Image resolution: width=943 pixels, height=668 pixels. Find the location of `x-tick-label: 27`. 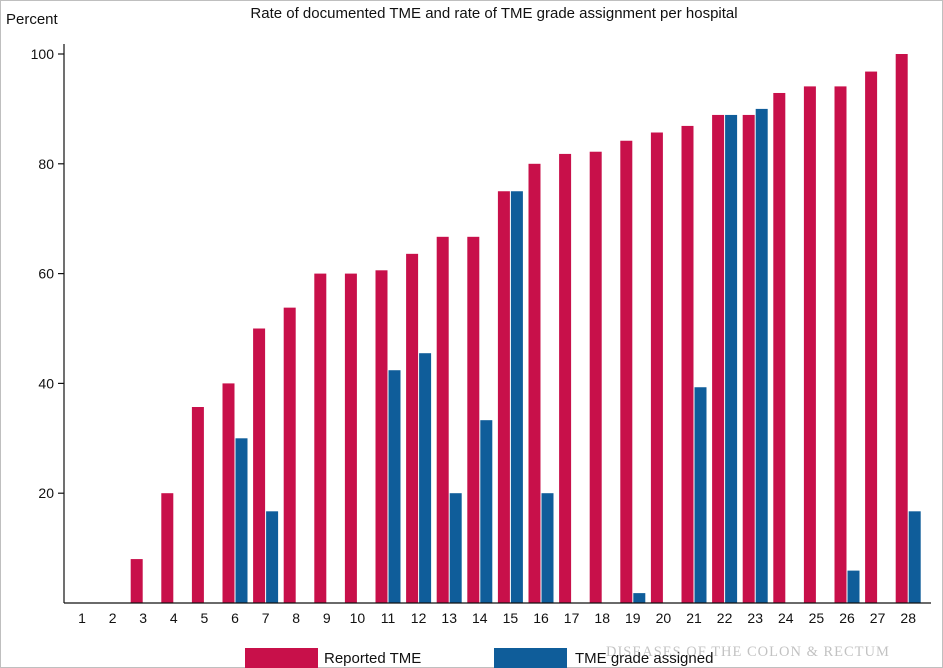

x-tick-label: 27 is located at coordinates (878, 618).